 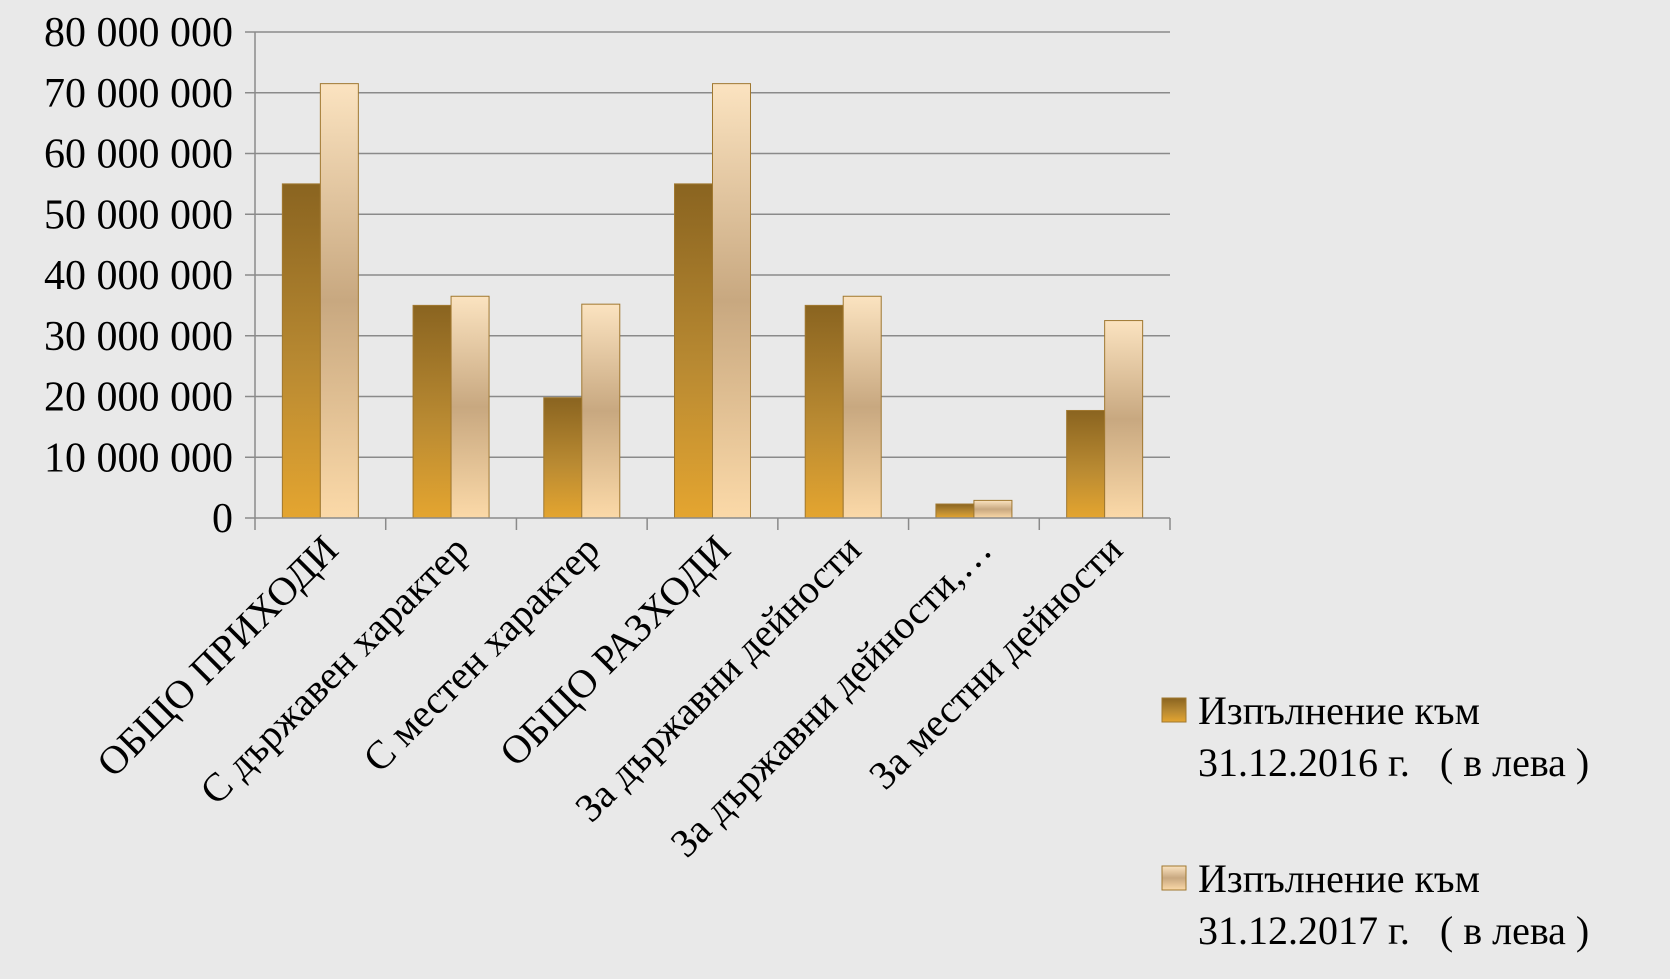 I want to click on legend-label-series-2: Изпълнение към, so click(x=1339, y=878).